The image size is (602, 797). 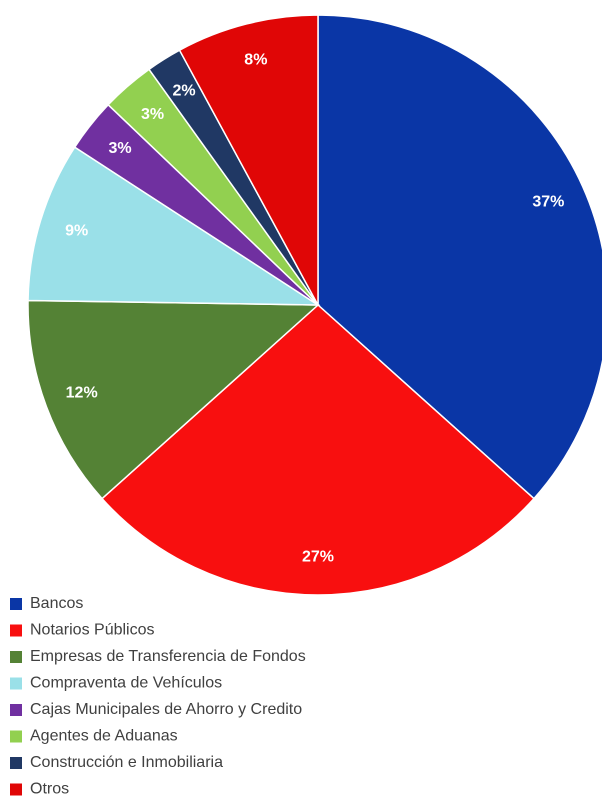 I want to click on legend-label: Notarios Públicos, so click(x=92, y=630).